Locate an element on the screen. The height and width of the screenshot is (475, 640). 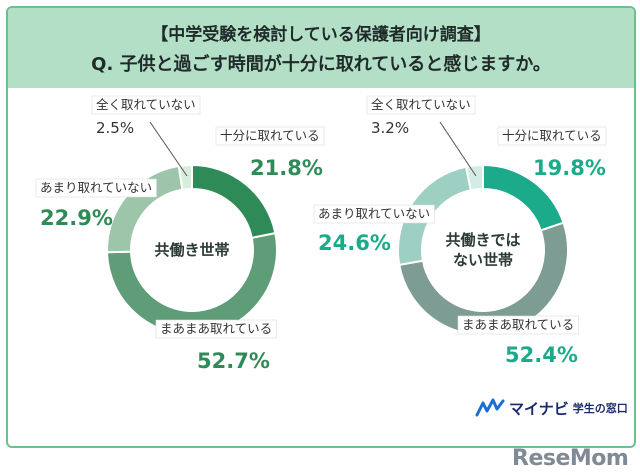
logo-sub: 学生の窓口 is located at coordinates (600, 408).